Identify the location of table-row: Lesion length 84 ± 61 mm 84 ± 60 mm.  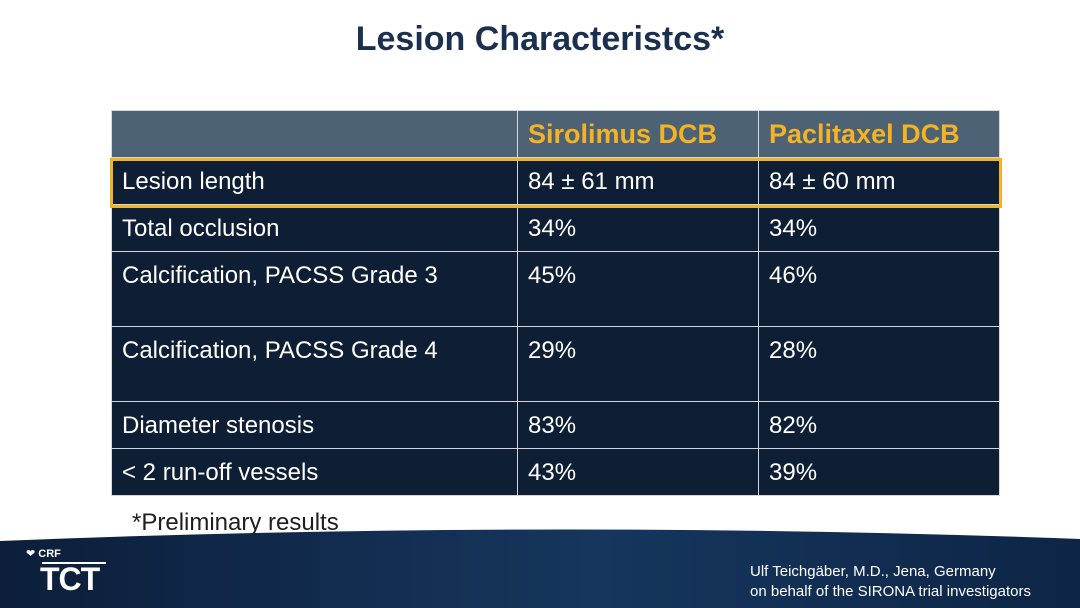
(555, 181).